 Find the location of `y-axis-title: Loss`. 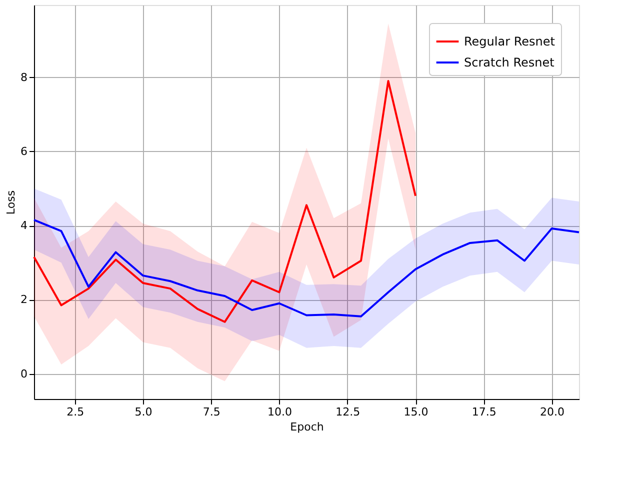

y-axis-title: Loss is located at coordinates (11, 202).